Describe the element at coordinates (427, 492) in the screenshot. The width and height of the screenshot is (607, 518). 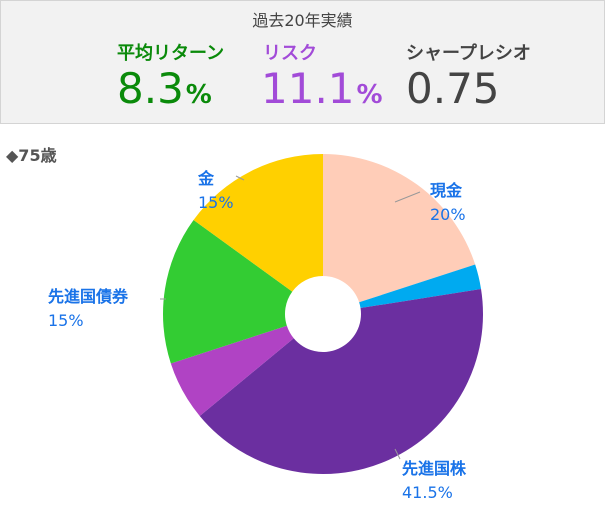
I see `slice-value-label: 41.5%` at that location.